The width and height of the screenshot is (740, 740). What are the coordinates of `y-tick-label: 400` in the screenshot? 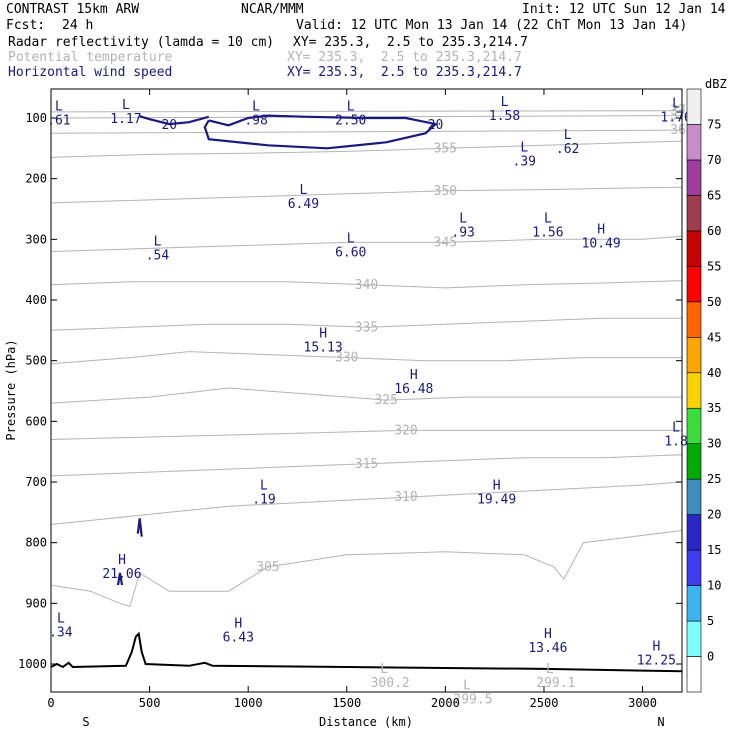 It's located at (36, 300).